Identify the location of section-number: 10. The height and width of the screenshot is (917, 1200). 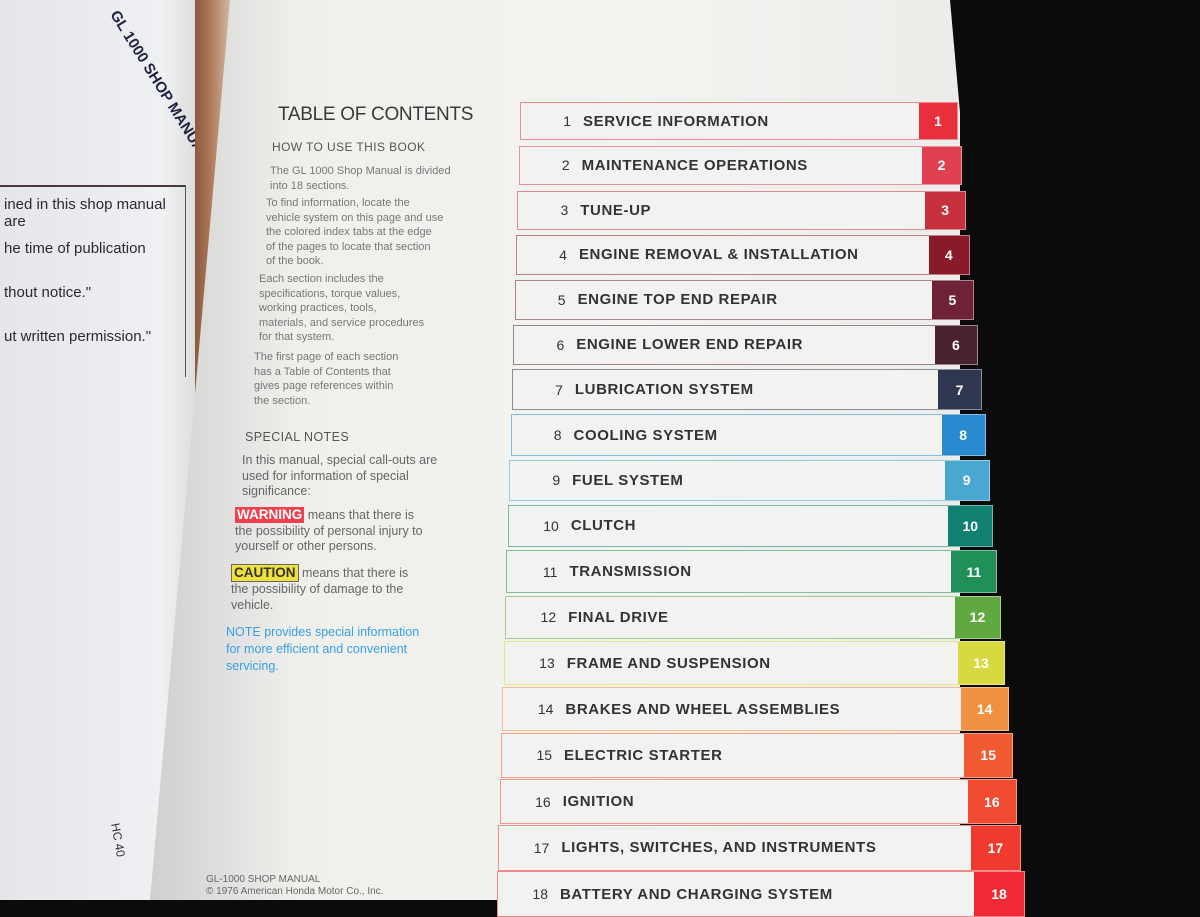
(551, 525).